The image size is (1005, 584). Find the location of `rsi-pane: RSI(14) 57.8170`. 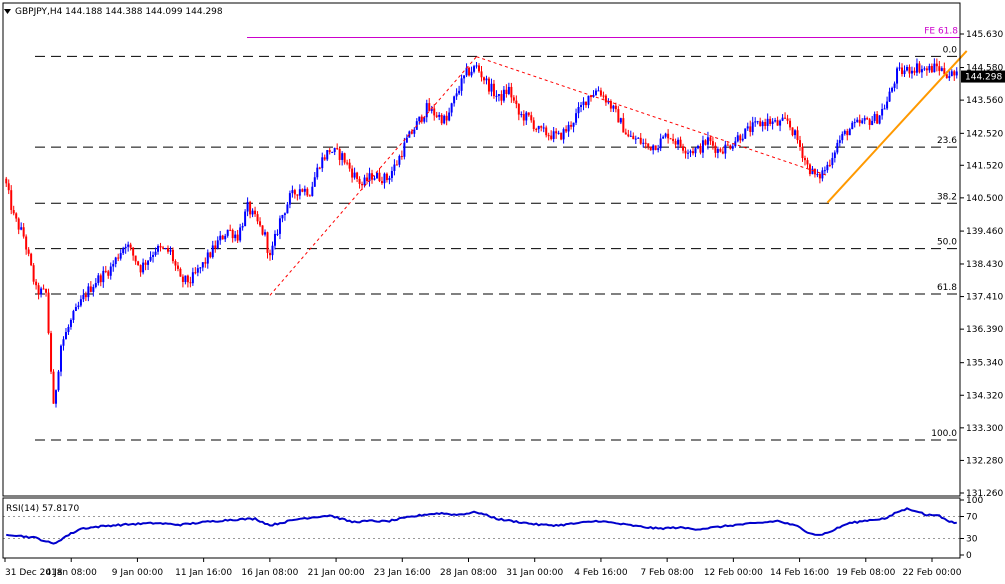

rsi-pane: RSI(14) 57.8170 is located at coordinates (481, 524).